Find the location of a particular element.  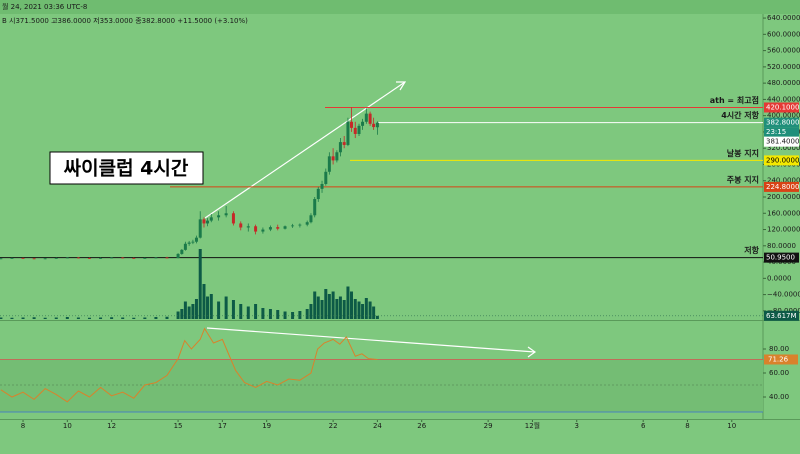

y-tick-label: 120.0000 is located at coordinates (783, 230).